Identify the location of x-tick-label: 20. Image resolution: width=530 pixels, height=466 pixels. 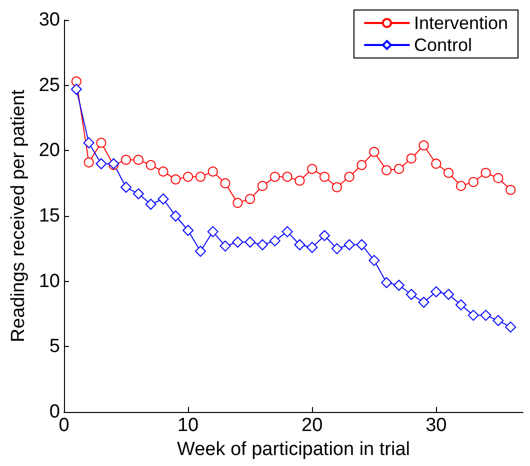
(312, 425).